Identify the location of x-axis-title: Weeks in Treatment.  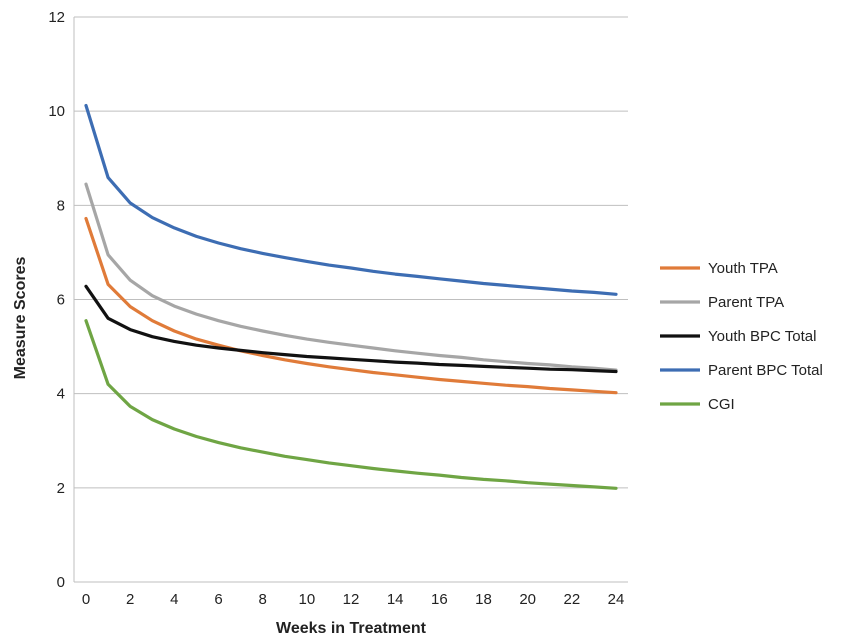
(351, 628).